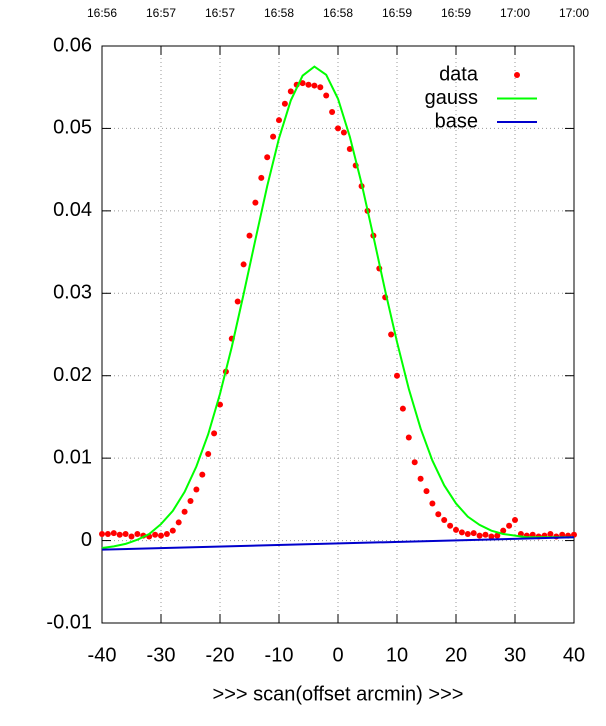  Describe the element at coordinates (72, 293) in the screenshot. I see `y-tick-label: 0.03` at that location.